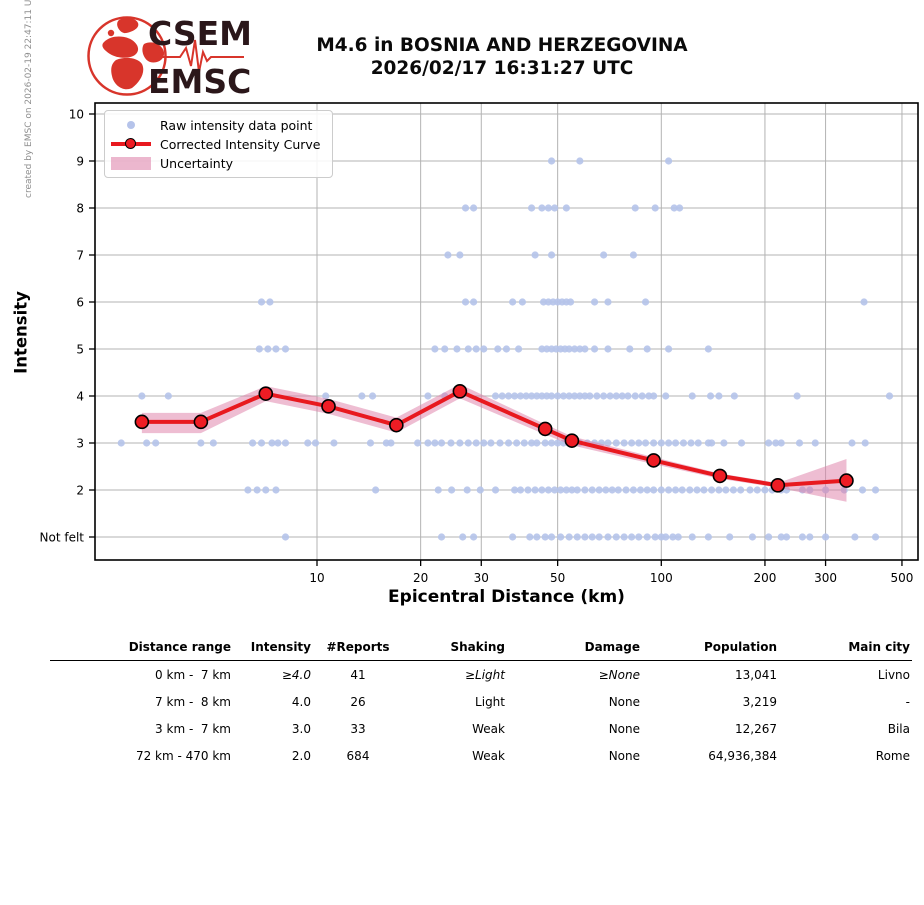 This screenshot has width=924, height=905. I want to click on raw-point-icon, so click(131, 125).